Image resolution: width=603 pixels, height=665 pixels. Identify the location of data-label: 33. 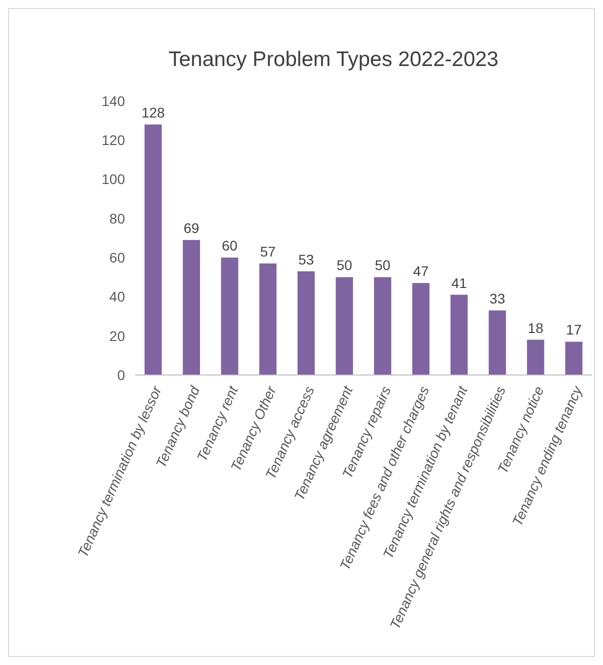
(498, 298).